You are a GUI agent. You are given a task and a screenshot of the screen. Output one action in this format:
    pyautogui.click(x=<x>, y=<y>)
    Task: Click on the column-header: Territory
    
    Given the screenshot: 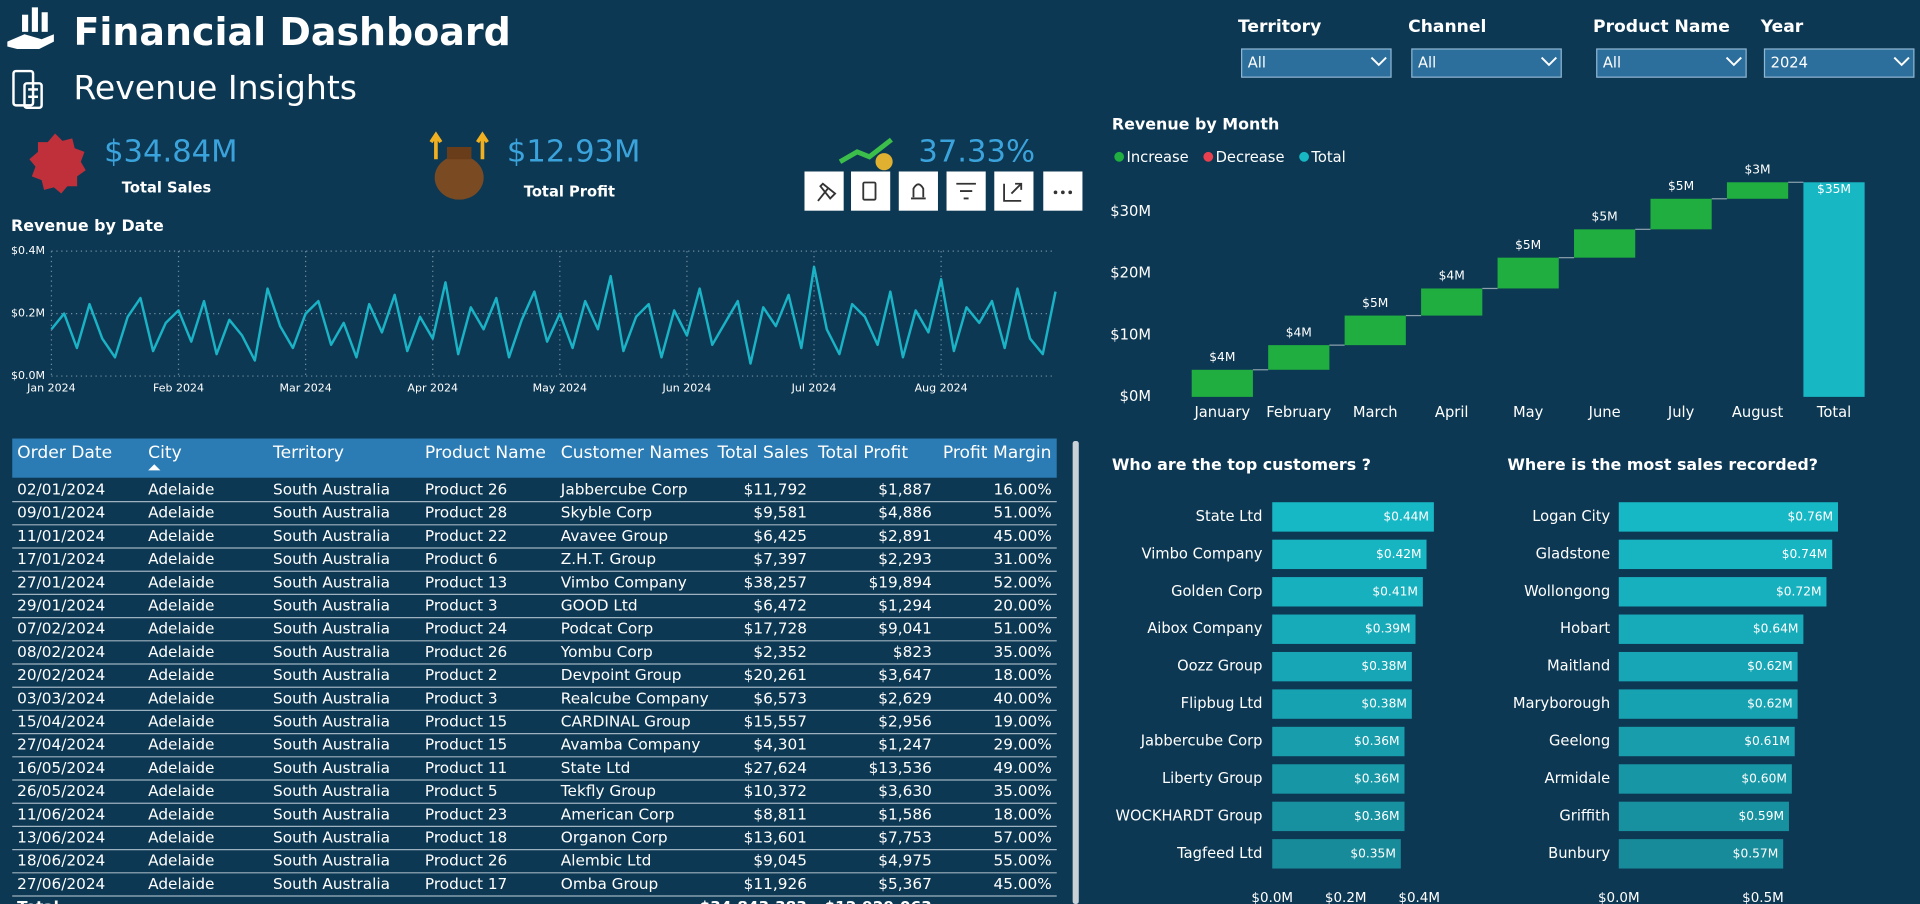 What is the action you would take?
    pyautogui.click(x=308, y=453)
    